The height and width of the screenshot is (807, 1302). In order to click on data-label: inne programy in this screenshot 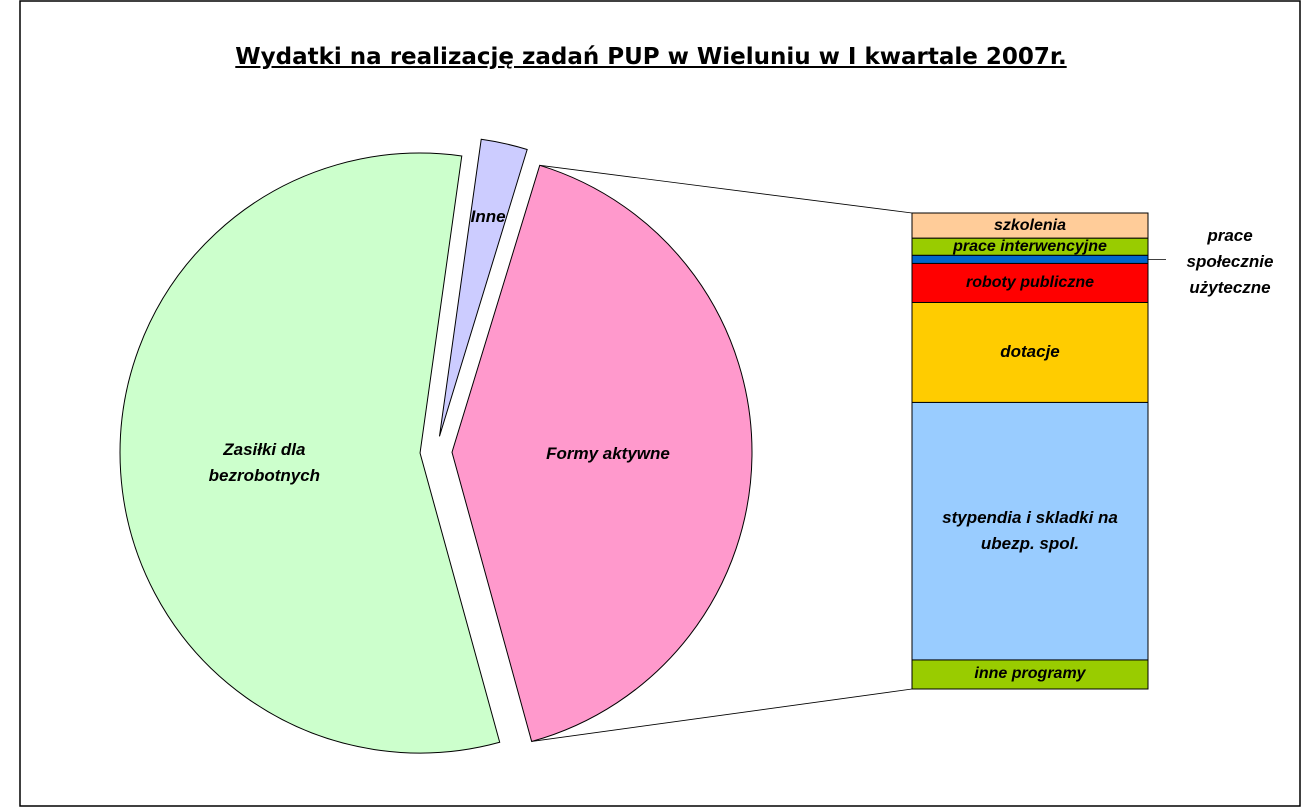, I will do `click(1030, 674)`.